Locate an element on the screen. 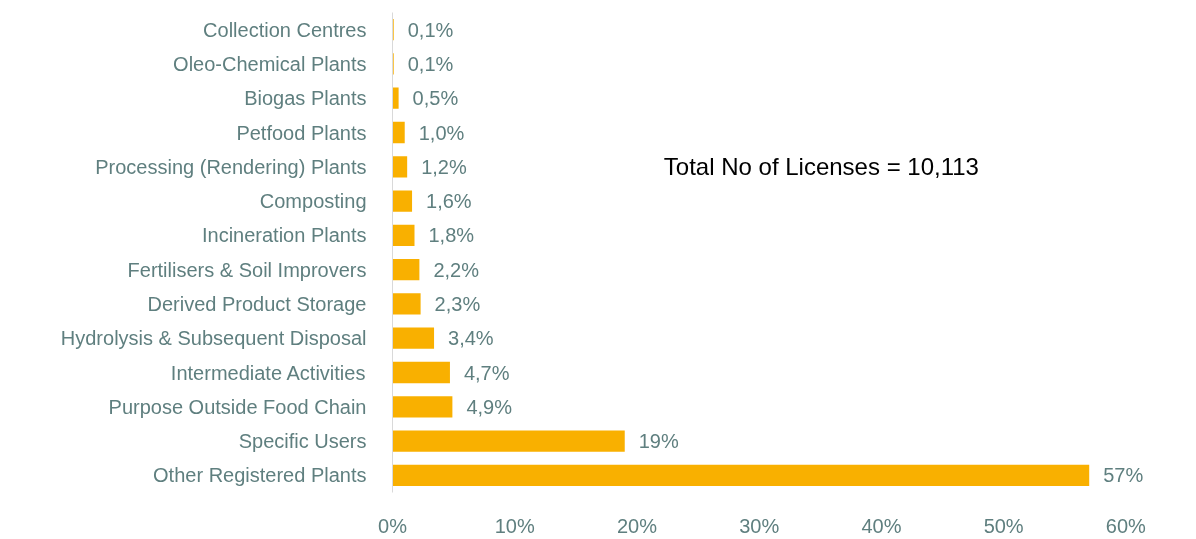  y-tick-label: Purpose Outside Food Chain is located at coordinates (237, 406).